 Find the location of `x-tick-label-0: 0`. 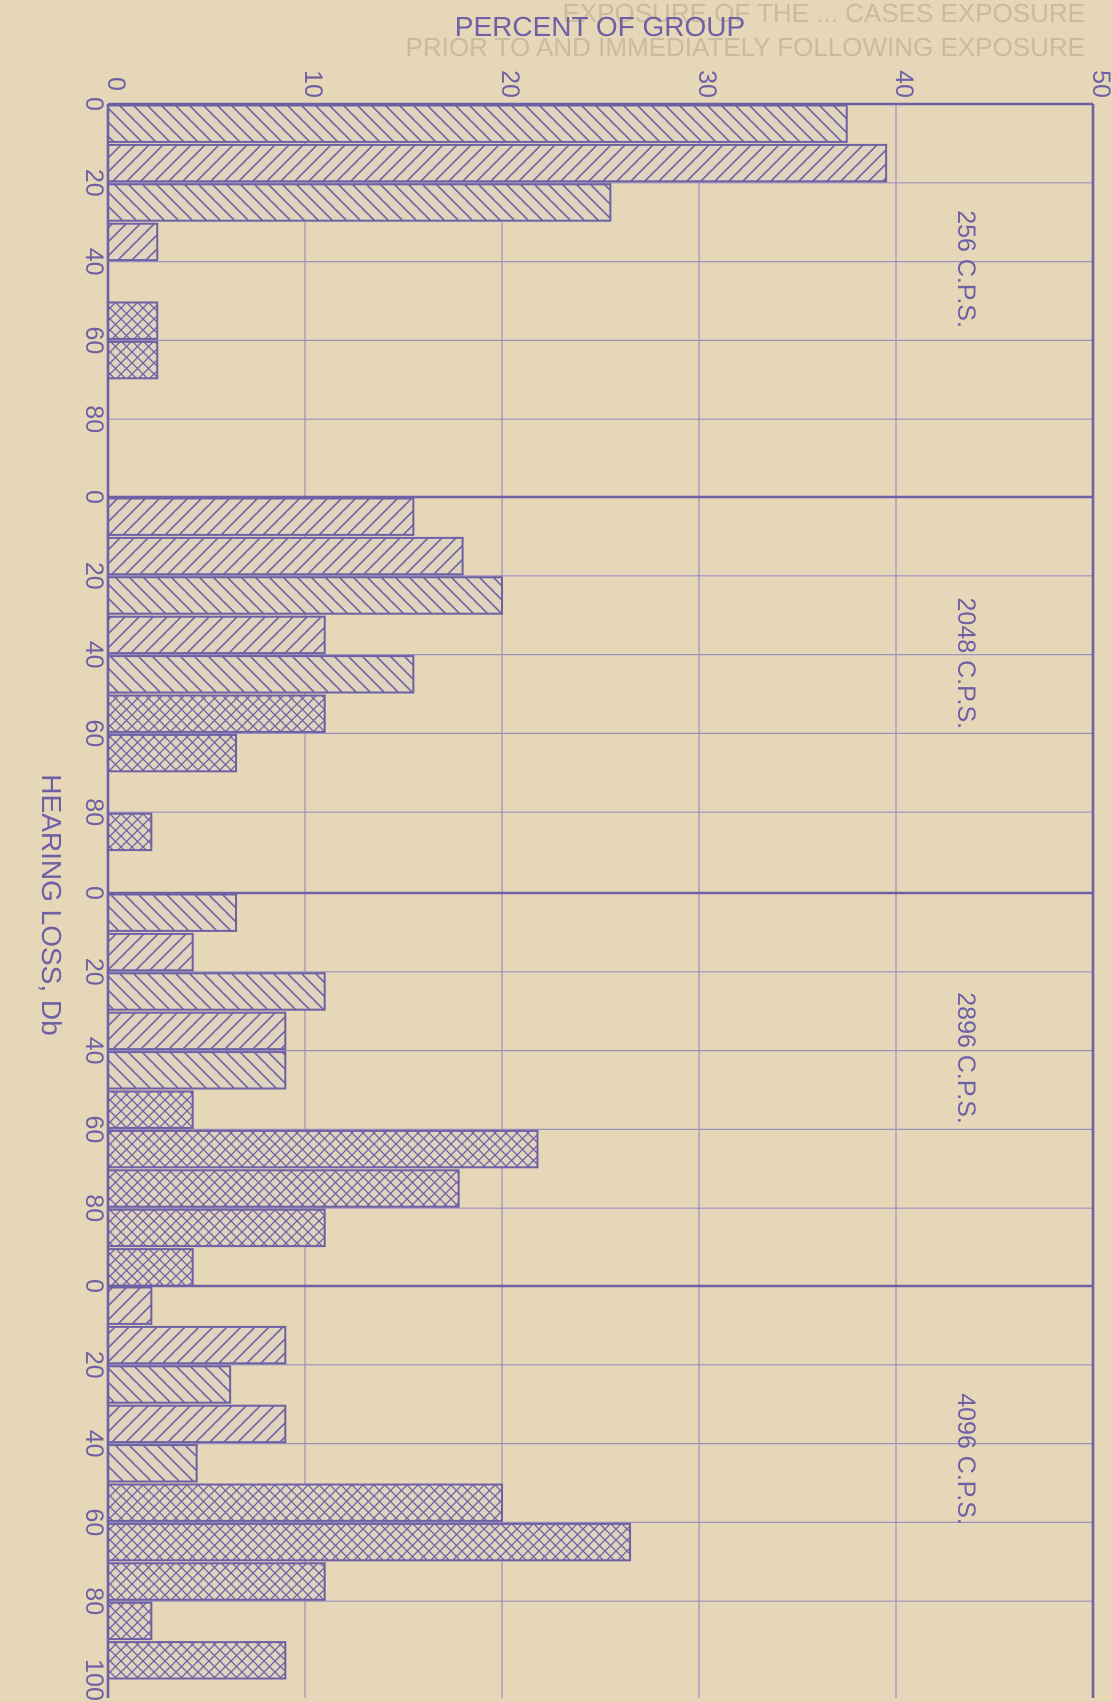

x-tick-label-0: 0 is located at coordinates (116, 84).